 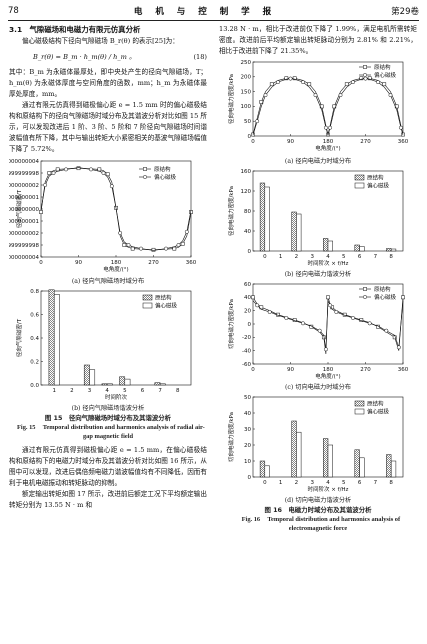 I want to click on y-tick-label: -0.80000000000000004, so click(x=24, y=258).